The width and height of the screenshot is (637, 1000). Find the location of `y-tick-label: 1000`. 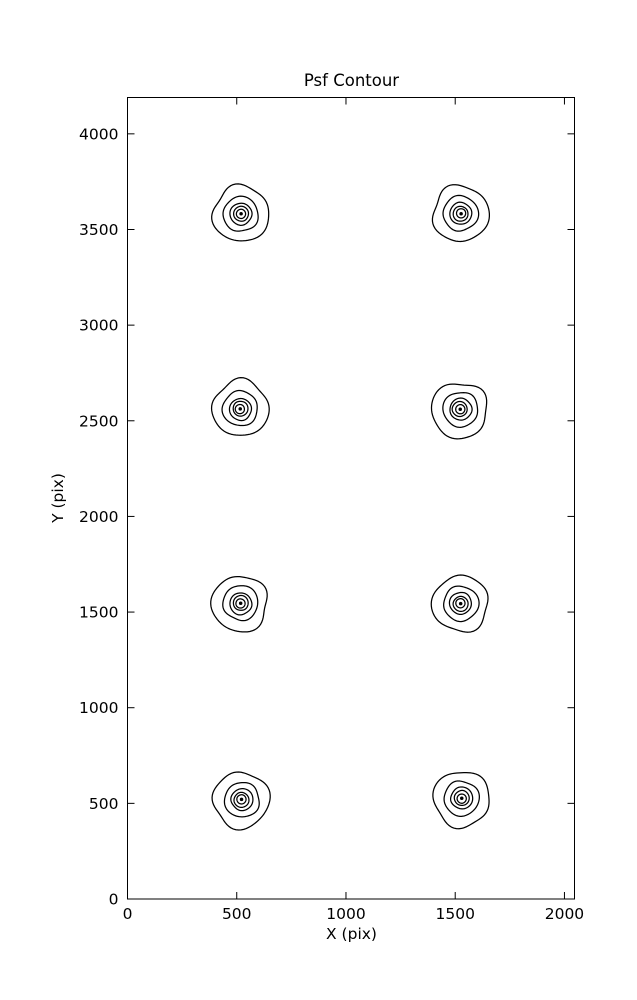

y-tick-label: 1000 is located at coordinates (98, 708).